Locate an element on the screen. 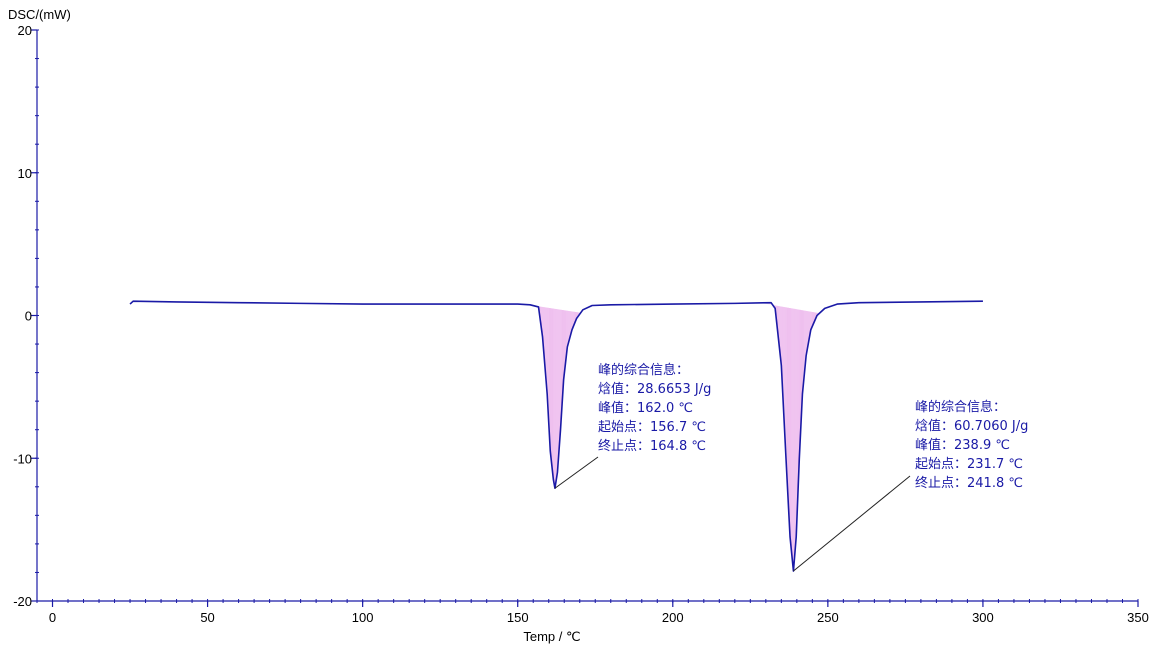 This screenshot has height=650, width=1150. peak-annotation-line: 峰值：238.9 ℃ is located at coordinates (962, 445).